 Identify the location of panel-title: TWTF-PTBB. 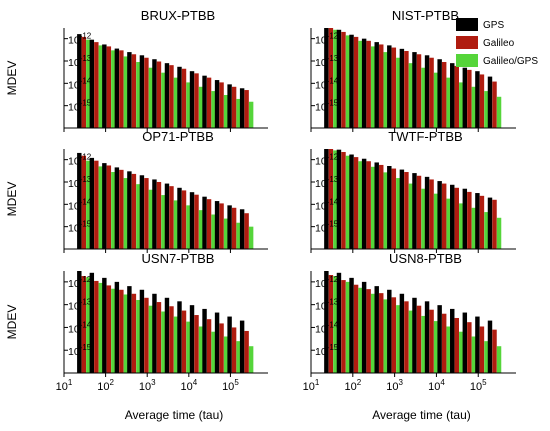
(425, 136).